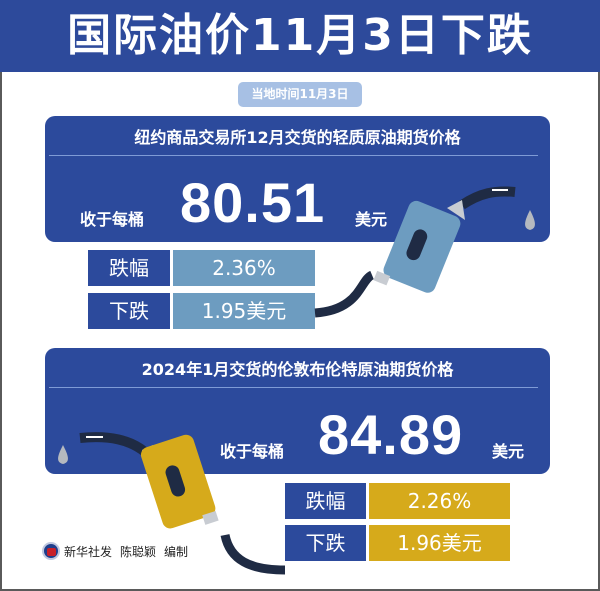  What do you see at coordinates (176, 551) in the screenshot?
I see `footer-role: 编制` at bounding box center [176, 551].